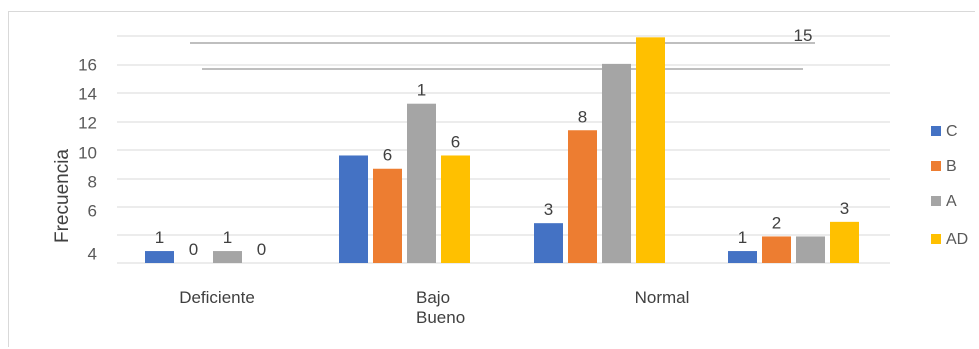 The image size is (979, 349). What do you see at coordinates (440, 307) in the screenshot?
I see `category-label: Bajo Bueno` at bounding box center [440, 307].